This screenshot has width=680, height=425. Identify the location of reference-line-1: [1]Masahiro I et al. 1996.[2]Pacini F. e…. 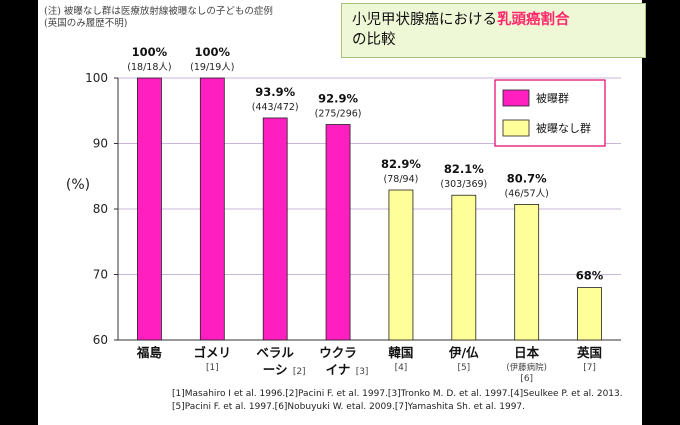
(397, 394).